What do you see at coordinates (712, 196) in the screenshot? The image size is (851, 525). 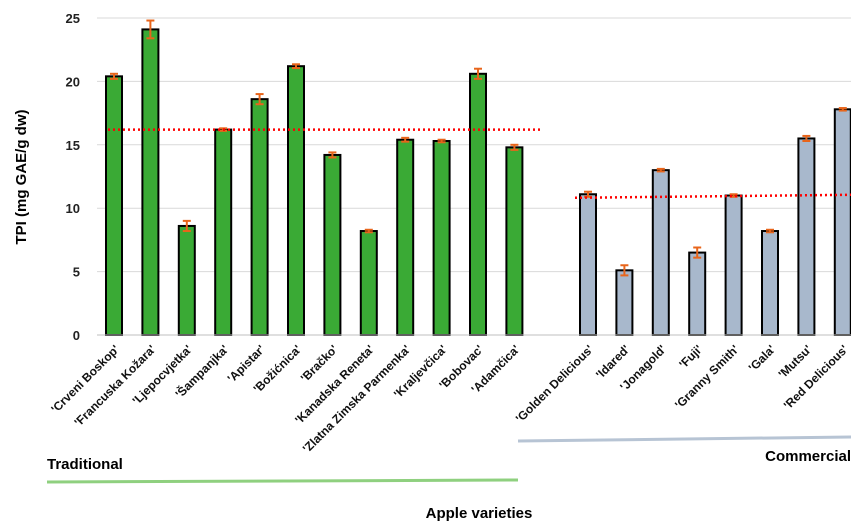 I see `mean-line` at bounding box center [712, 196].